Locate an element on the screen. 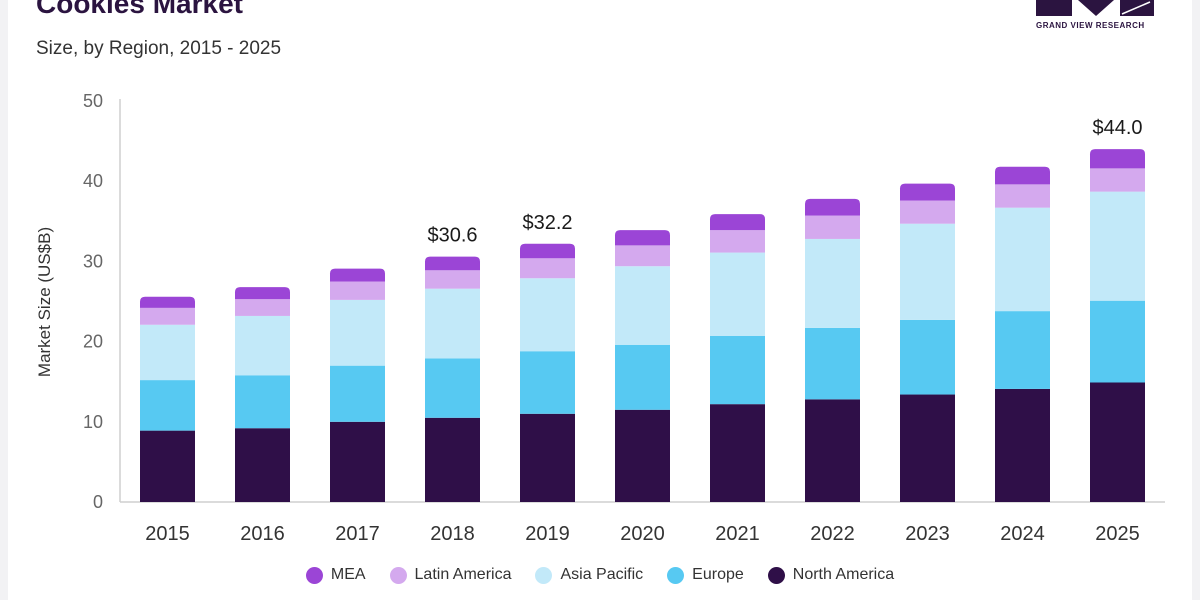 This screenshot has width=1200, height=600. legend-item-north-america: North America is located at coordinates (831, 575).